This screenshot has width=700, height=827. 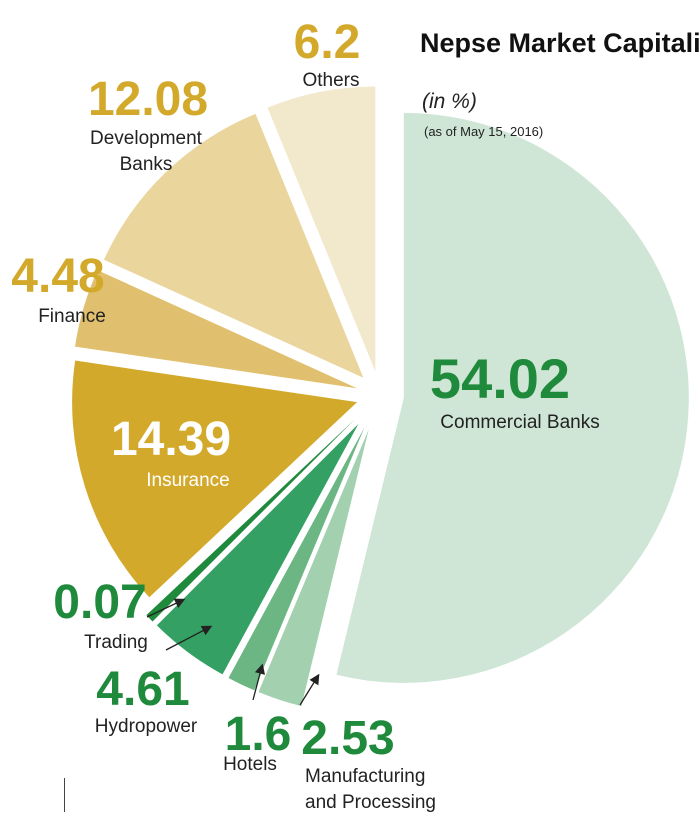 I want to click on category-label: Hotels, so click(x=250, y=764).